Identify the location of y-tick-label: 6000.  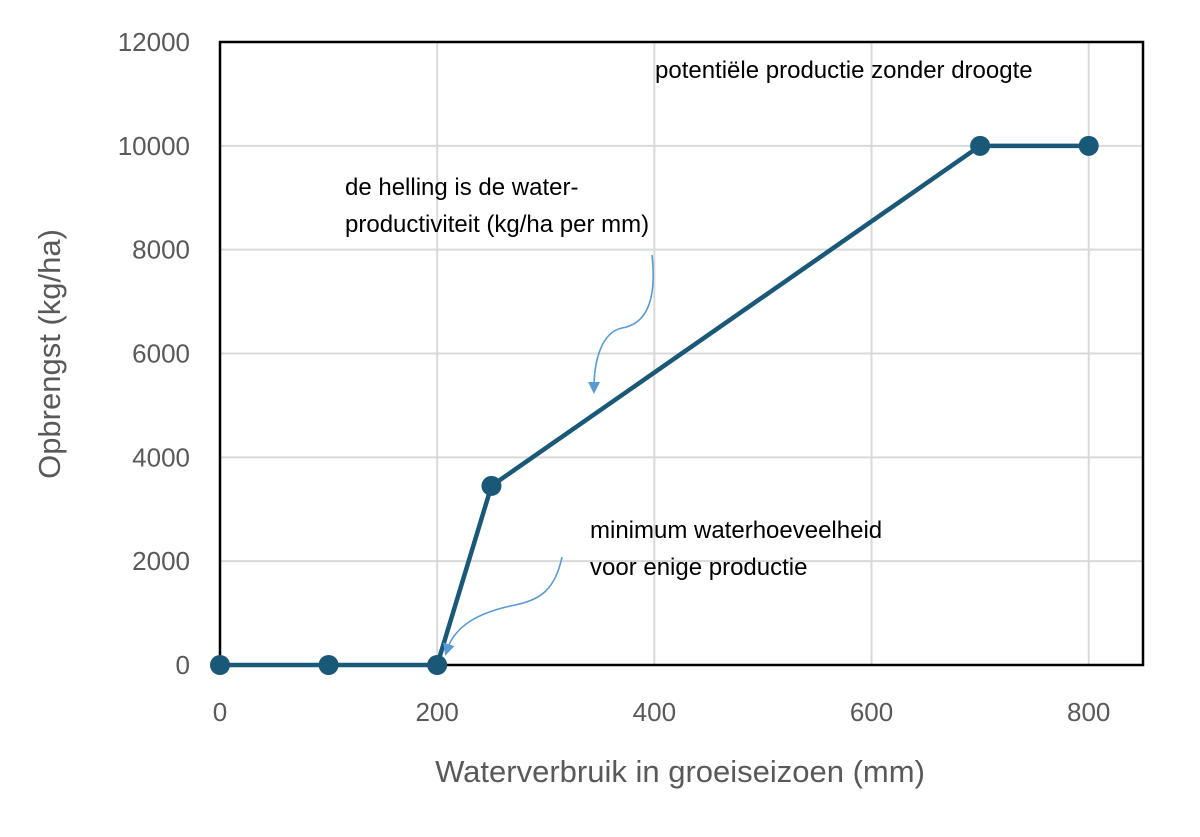
(161, 354).